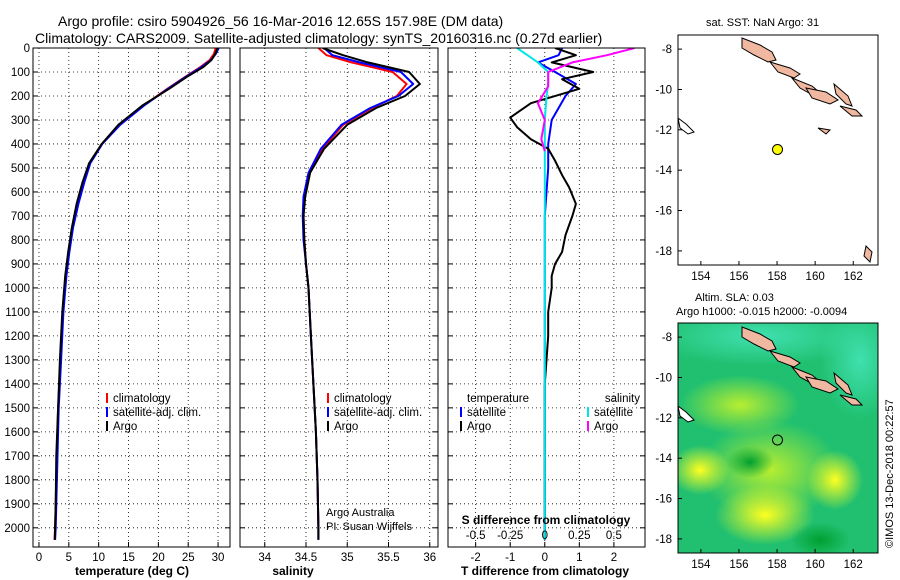  I want to click on map-xtick-label-4-2: 158, so click(776, 565).